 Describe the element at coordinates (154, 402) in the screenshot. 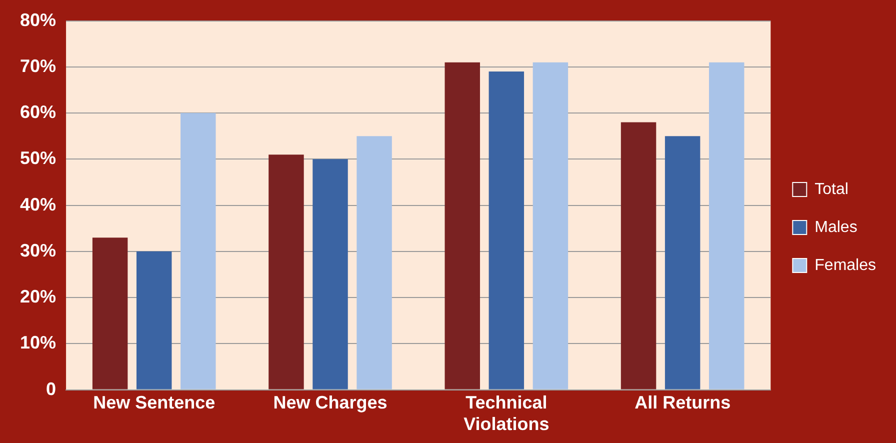

I see `x-tick-label: New Sentence` at that location.